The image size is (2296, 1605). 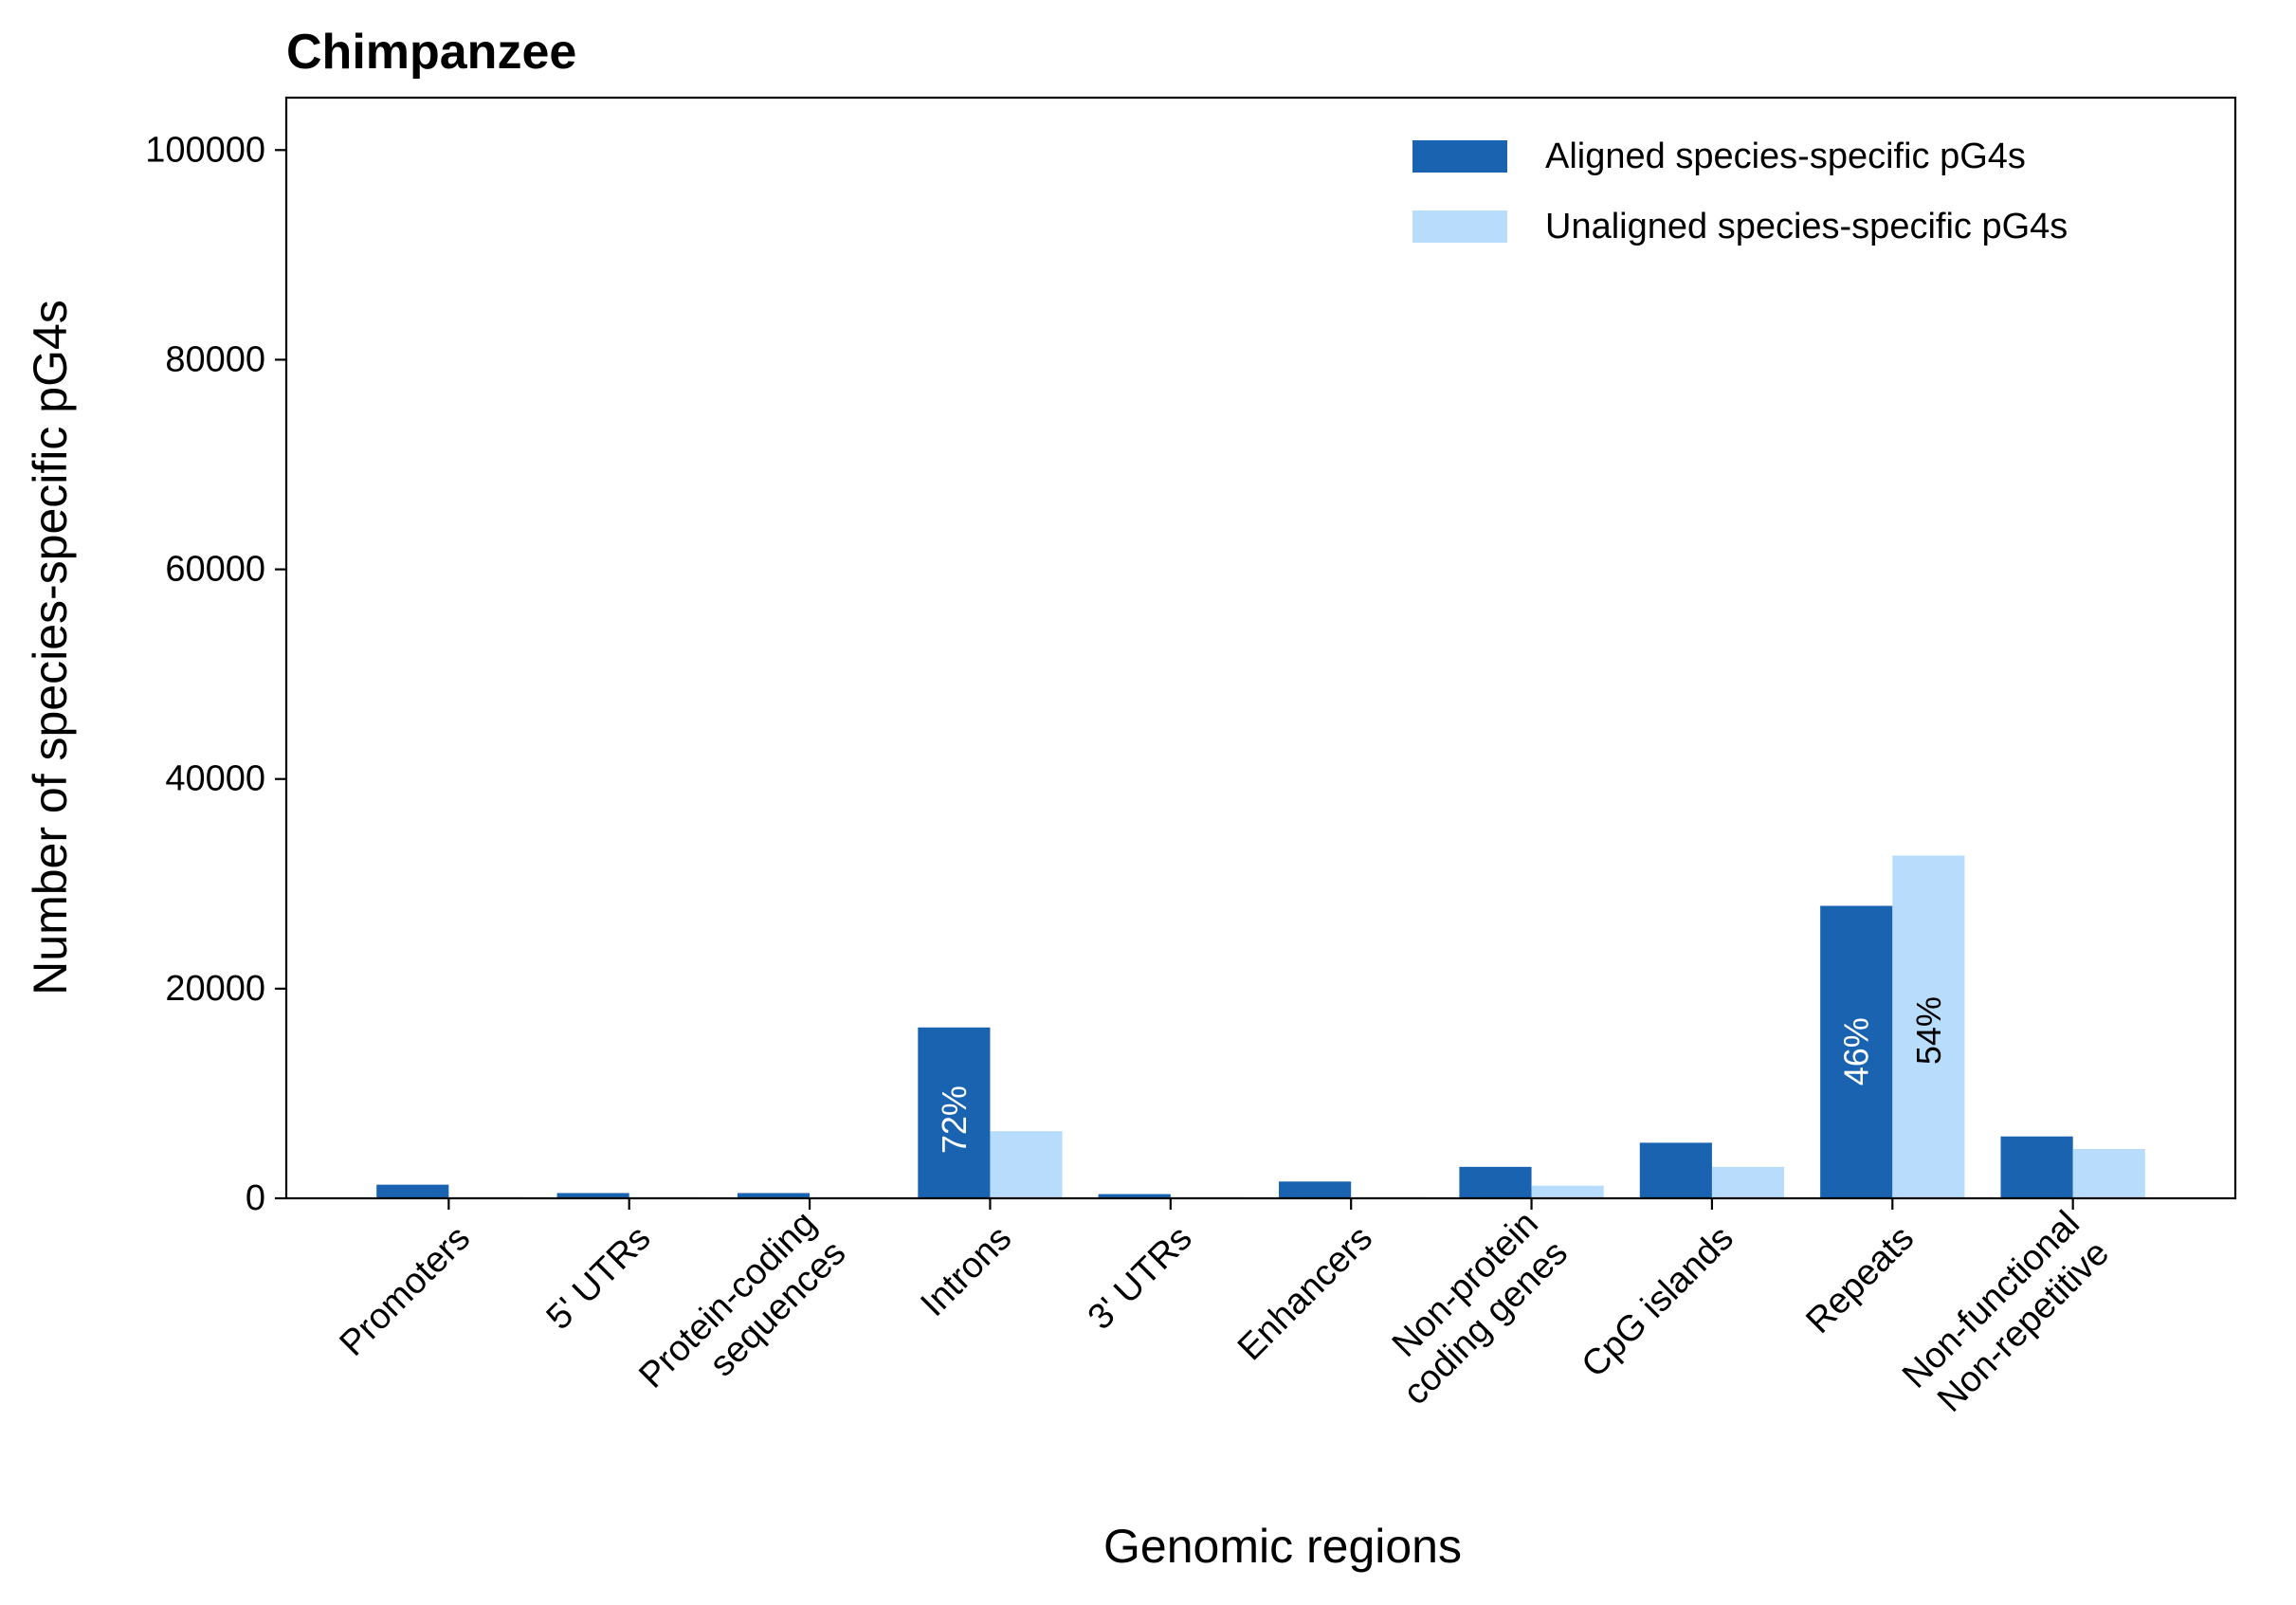 I want to click on x-tick-label-line: Repeats, so click(x=1860, y=1279).